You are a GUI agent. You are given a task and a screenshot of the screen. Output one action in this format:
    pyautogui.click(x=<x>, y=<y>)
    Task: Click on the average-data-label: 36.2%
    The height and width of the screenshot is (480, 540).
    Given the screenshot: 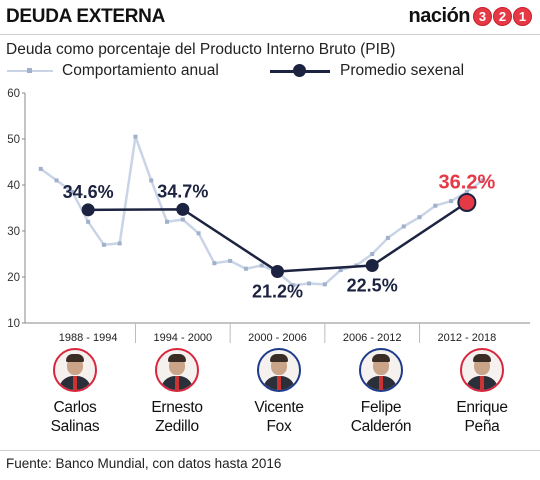 What is the action you would take?
    pyautogui.click(x=467, y=182)
    